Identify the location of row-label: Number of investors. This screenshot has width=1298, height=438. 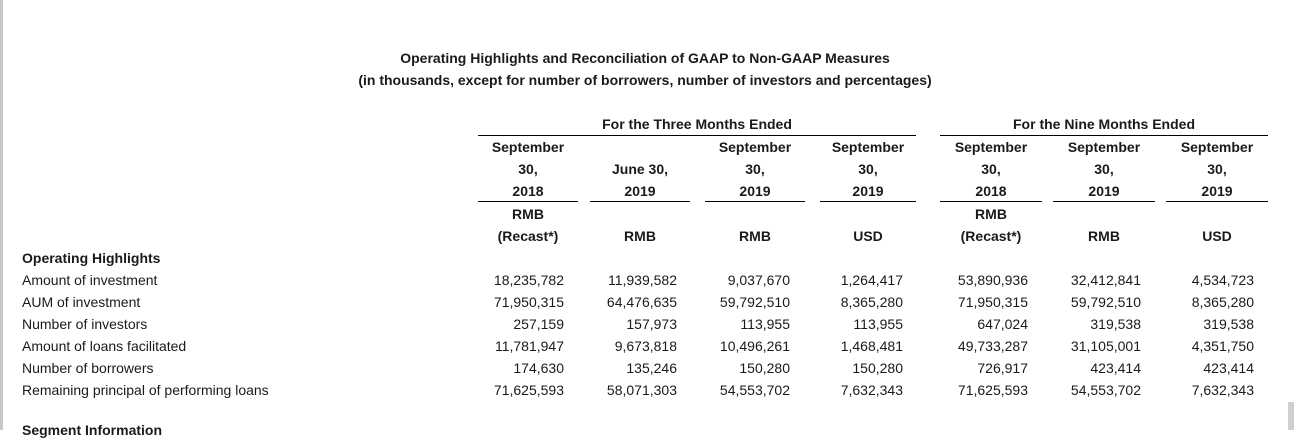
(85, 324).